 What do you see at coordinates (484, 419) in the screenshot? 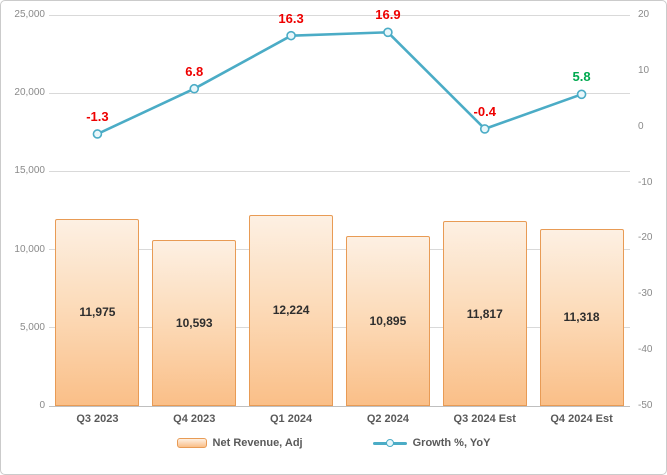
I see `x-axis-label: Q3 2024 Est` at bounding box center [484, 419].